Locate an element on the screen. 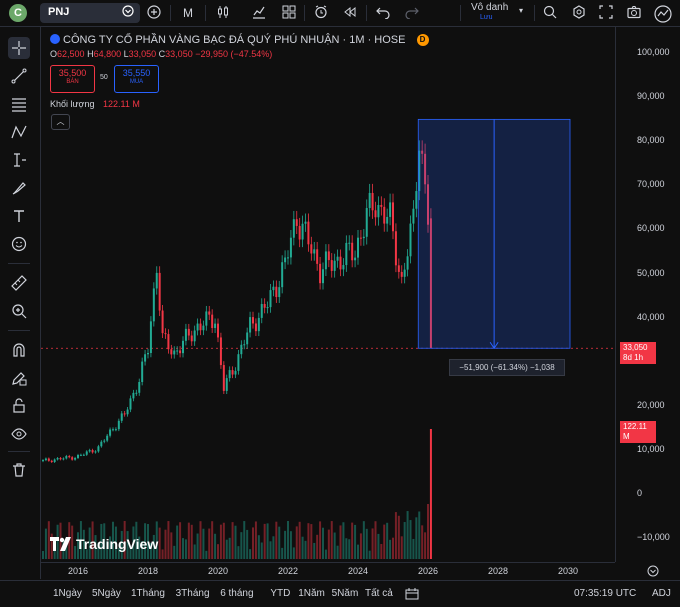 This screenshot has width=680, height=607. range-button: 1Năm is located at coordinates (311, 593).